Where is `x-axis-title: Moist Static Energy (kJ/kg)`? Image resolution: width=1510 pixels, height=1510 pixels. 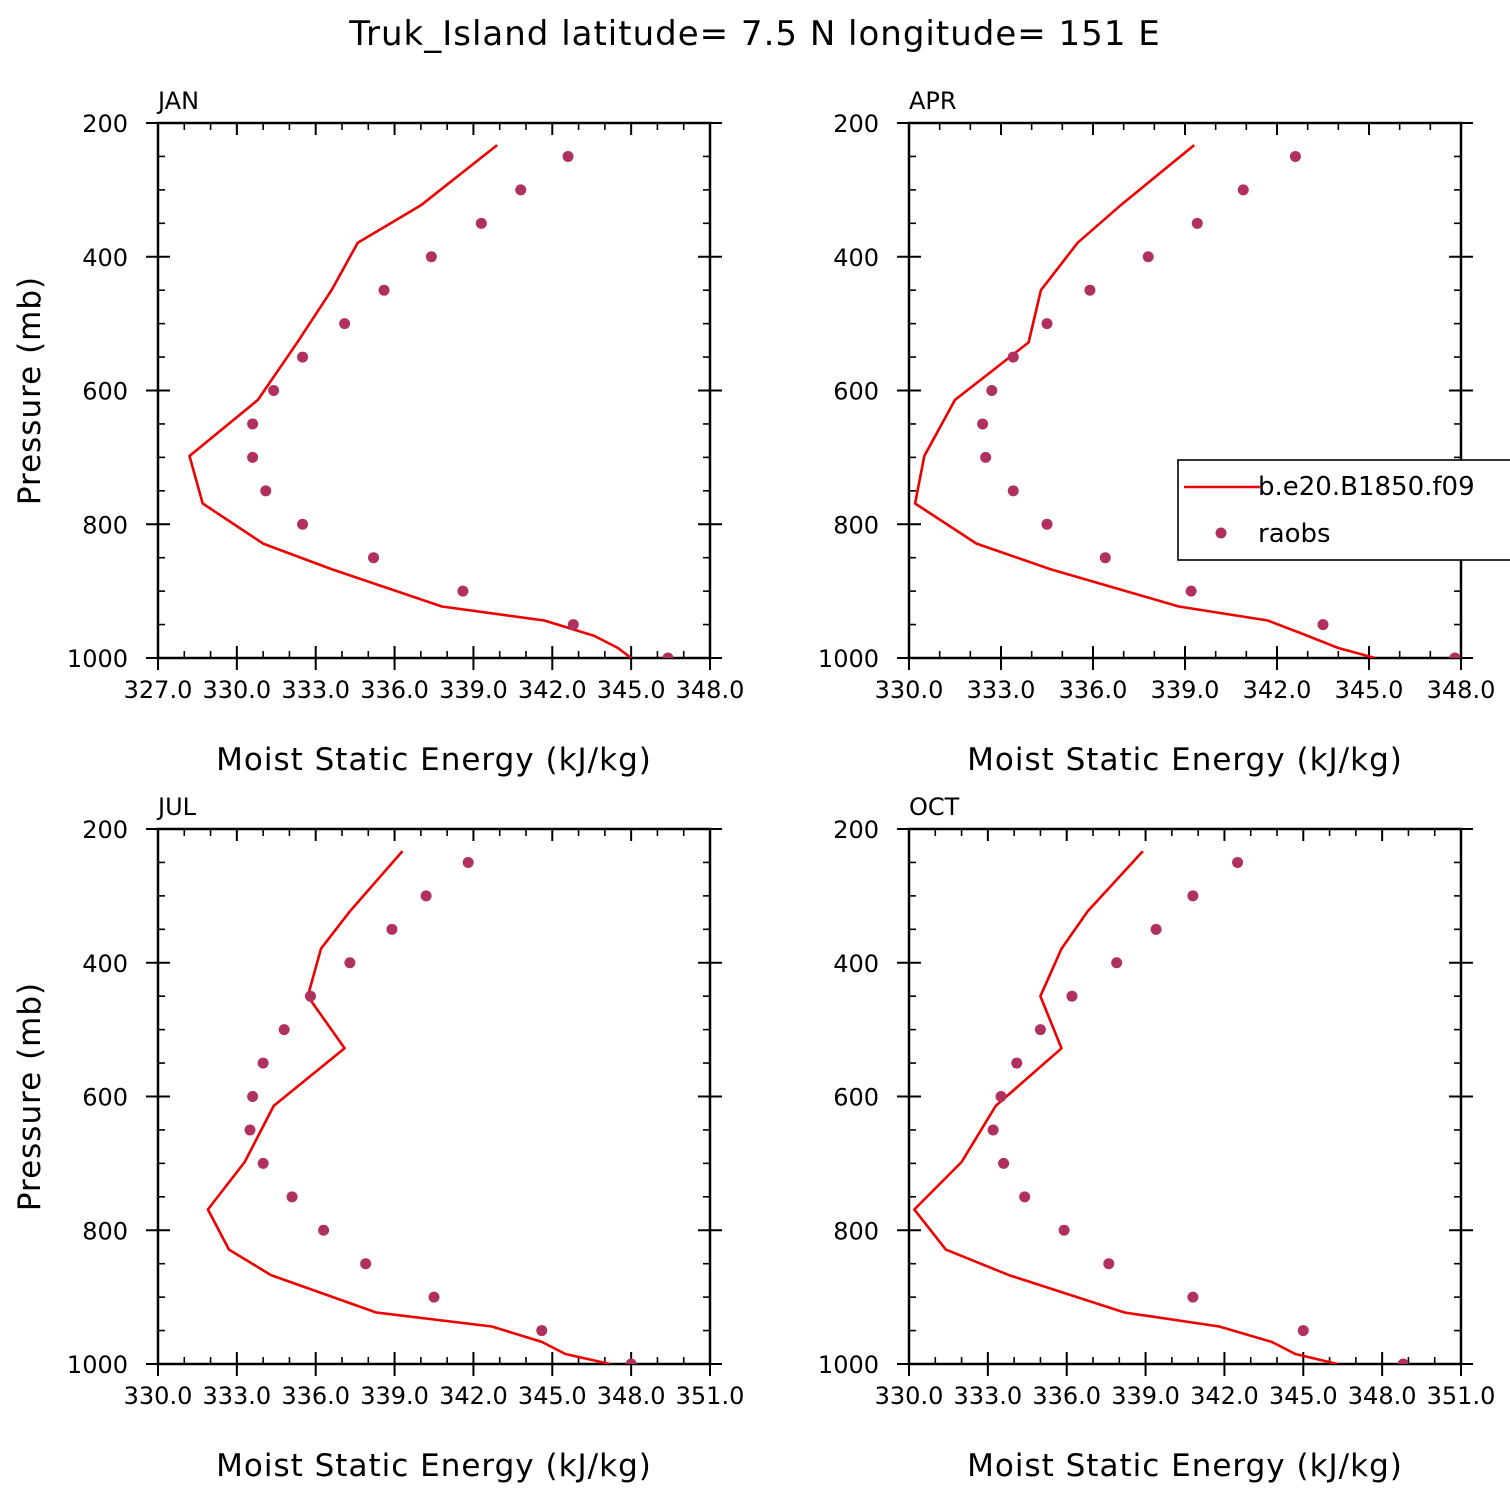 x-axis-title: Moist Static Energy (kJ/kg) is located at coordinates (434, 1466).